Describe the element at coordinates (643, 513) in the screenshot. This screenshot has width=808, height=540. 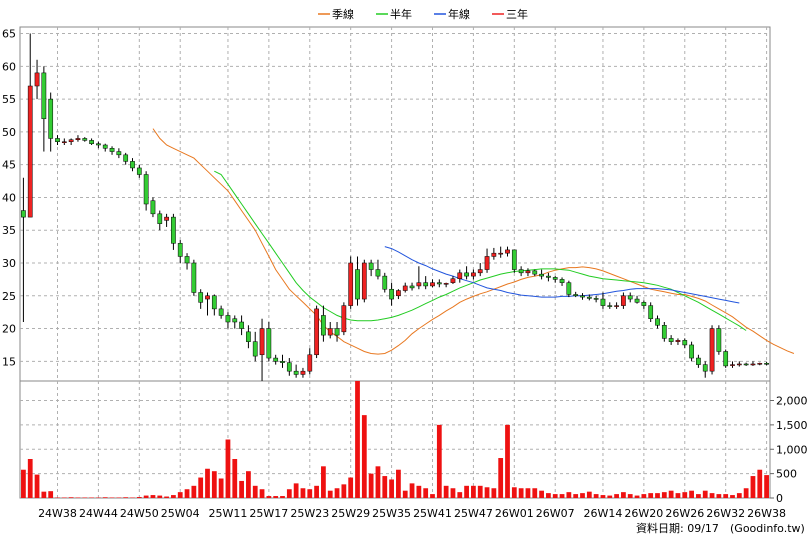
I see `x-tick-label: 26W20` at that location.